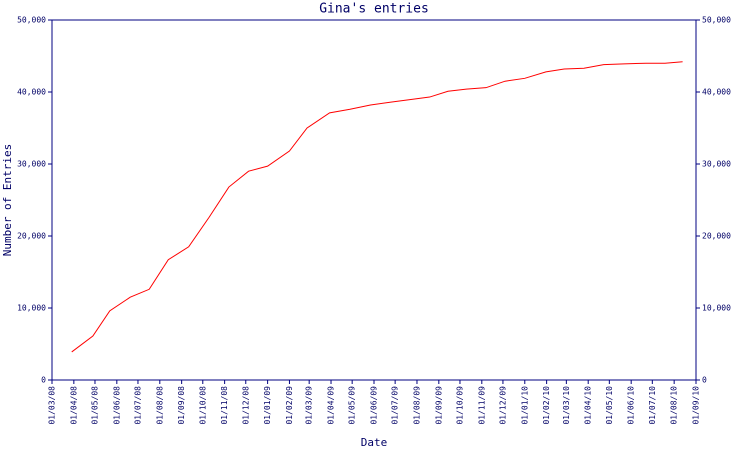 This screenshot has width=750, height=450. What do you see at coordinates (289, 405) in the screenshot?
I see `x-tick-label: 01/02/09` at bounding box center [289, 405].